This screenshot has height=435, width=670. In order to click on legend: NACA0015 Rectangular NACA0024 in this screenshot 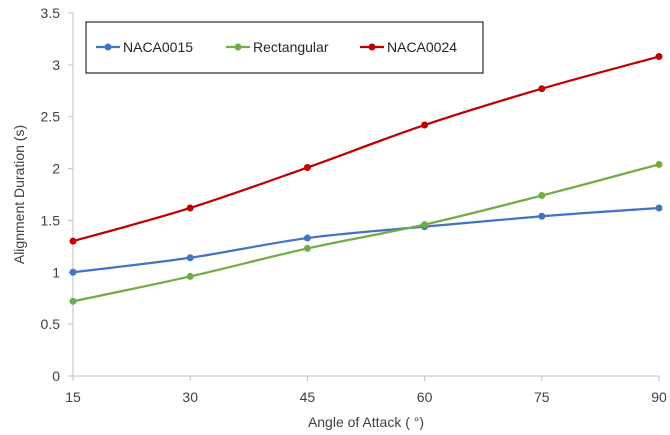, I will do `click(284, 47)`.